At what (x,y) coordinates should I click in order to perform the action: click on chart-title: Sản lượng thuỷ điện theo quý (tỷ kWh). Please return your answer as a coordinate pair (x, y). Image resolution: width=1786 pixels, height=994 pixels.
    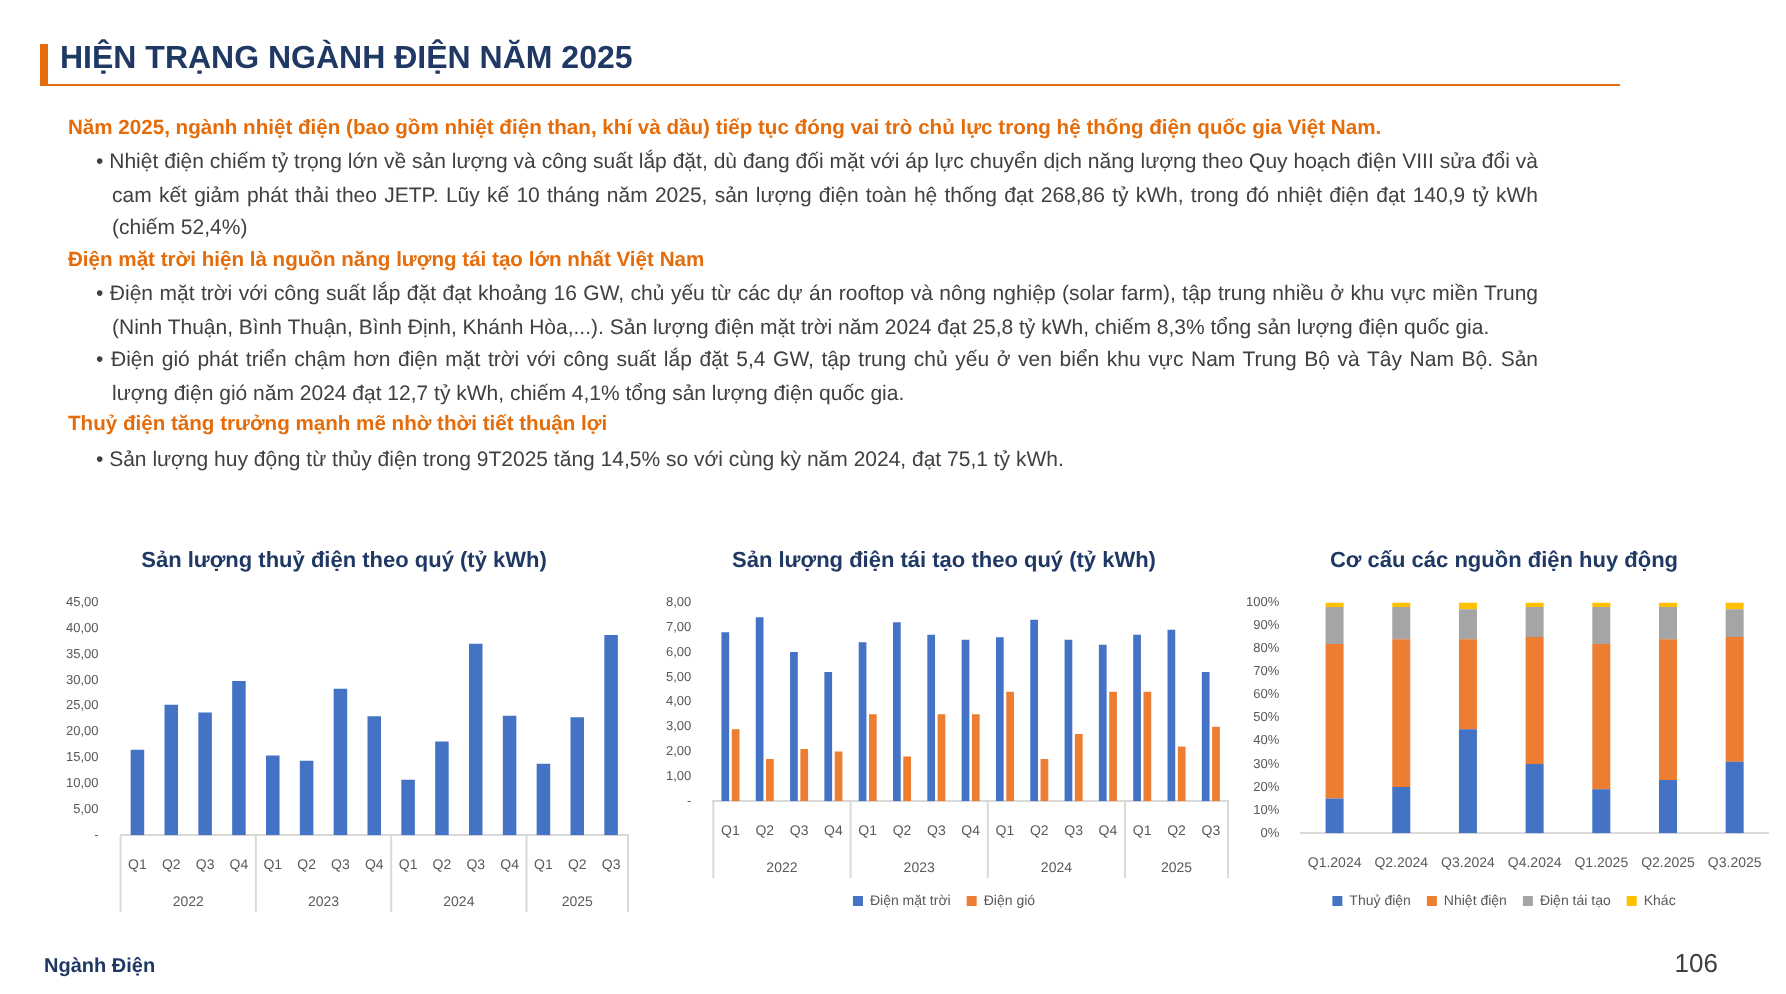
    Looking at the image, I should click on (344, 561).